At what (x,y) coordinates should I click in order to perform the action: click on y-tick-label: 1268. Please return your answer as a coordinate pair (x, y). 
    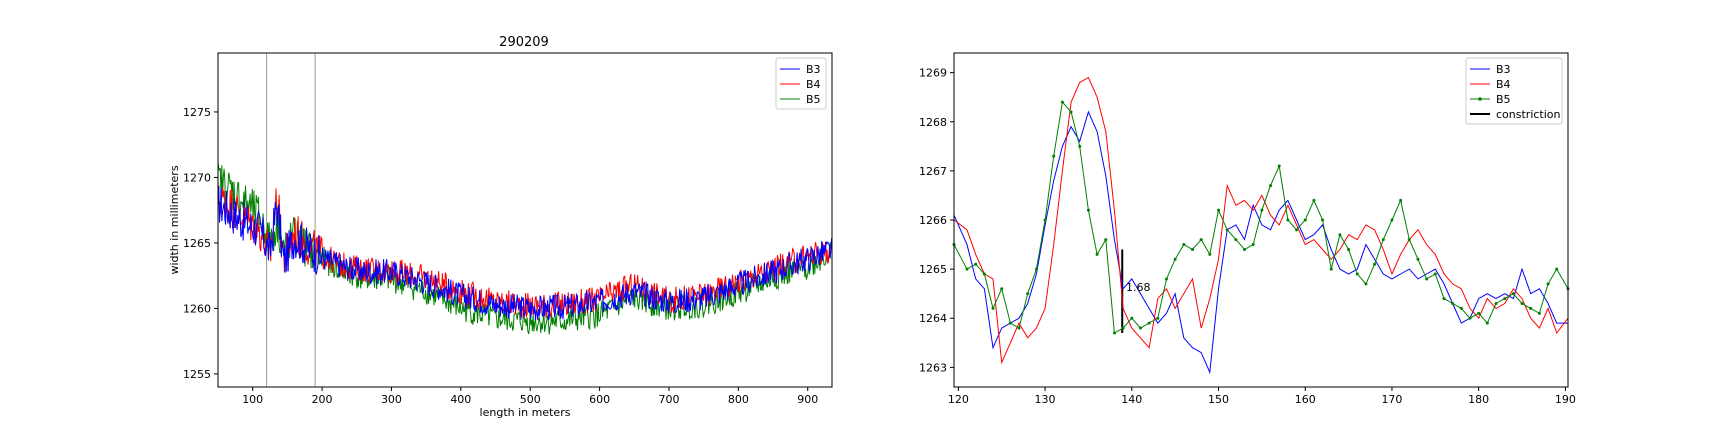
    Looking at the image, I should click on (933, 122).